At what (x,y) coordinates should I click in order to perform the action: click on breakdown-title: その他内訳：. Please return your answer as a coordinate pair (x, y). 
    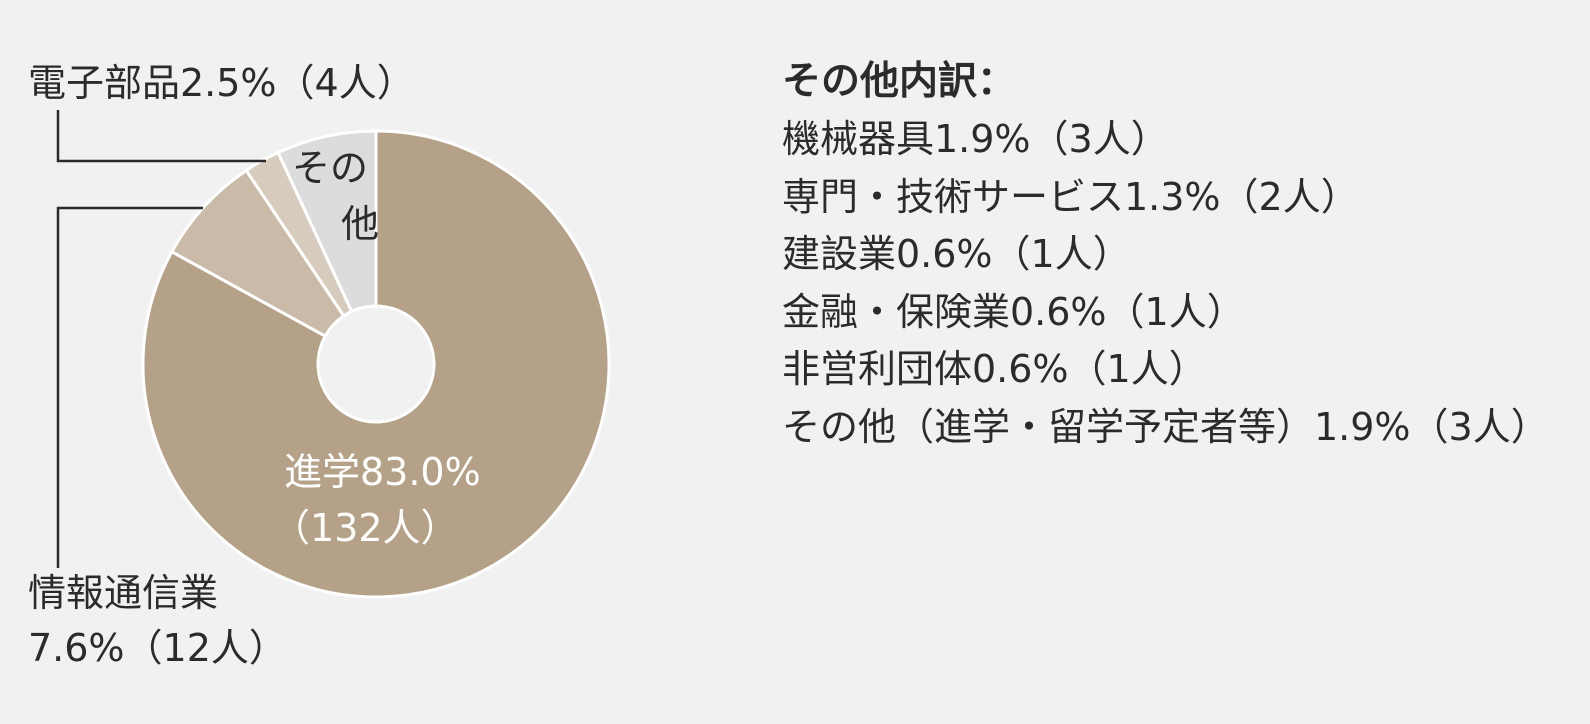
    Looking at the image, I should click on (899, 81).